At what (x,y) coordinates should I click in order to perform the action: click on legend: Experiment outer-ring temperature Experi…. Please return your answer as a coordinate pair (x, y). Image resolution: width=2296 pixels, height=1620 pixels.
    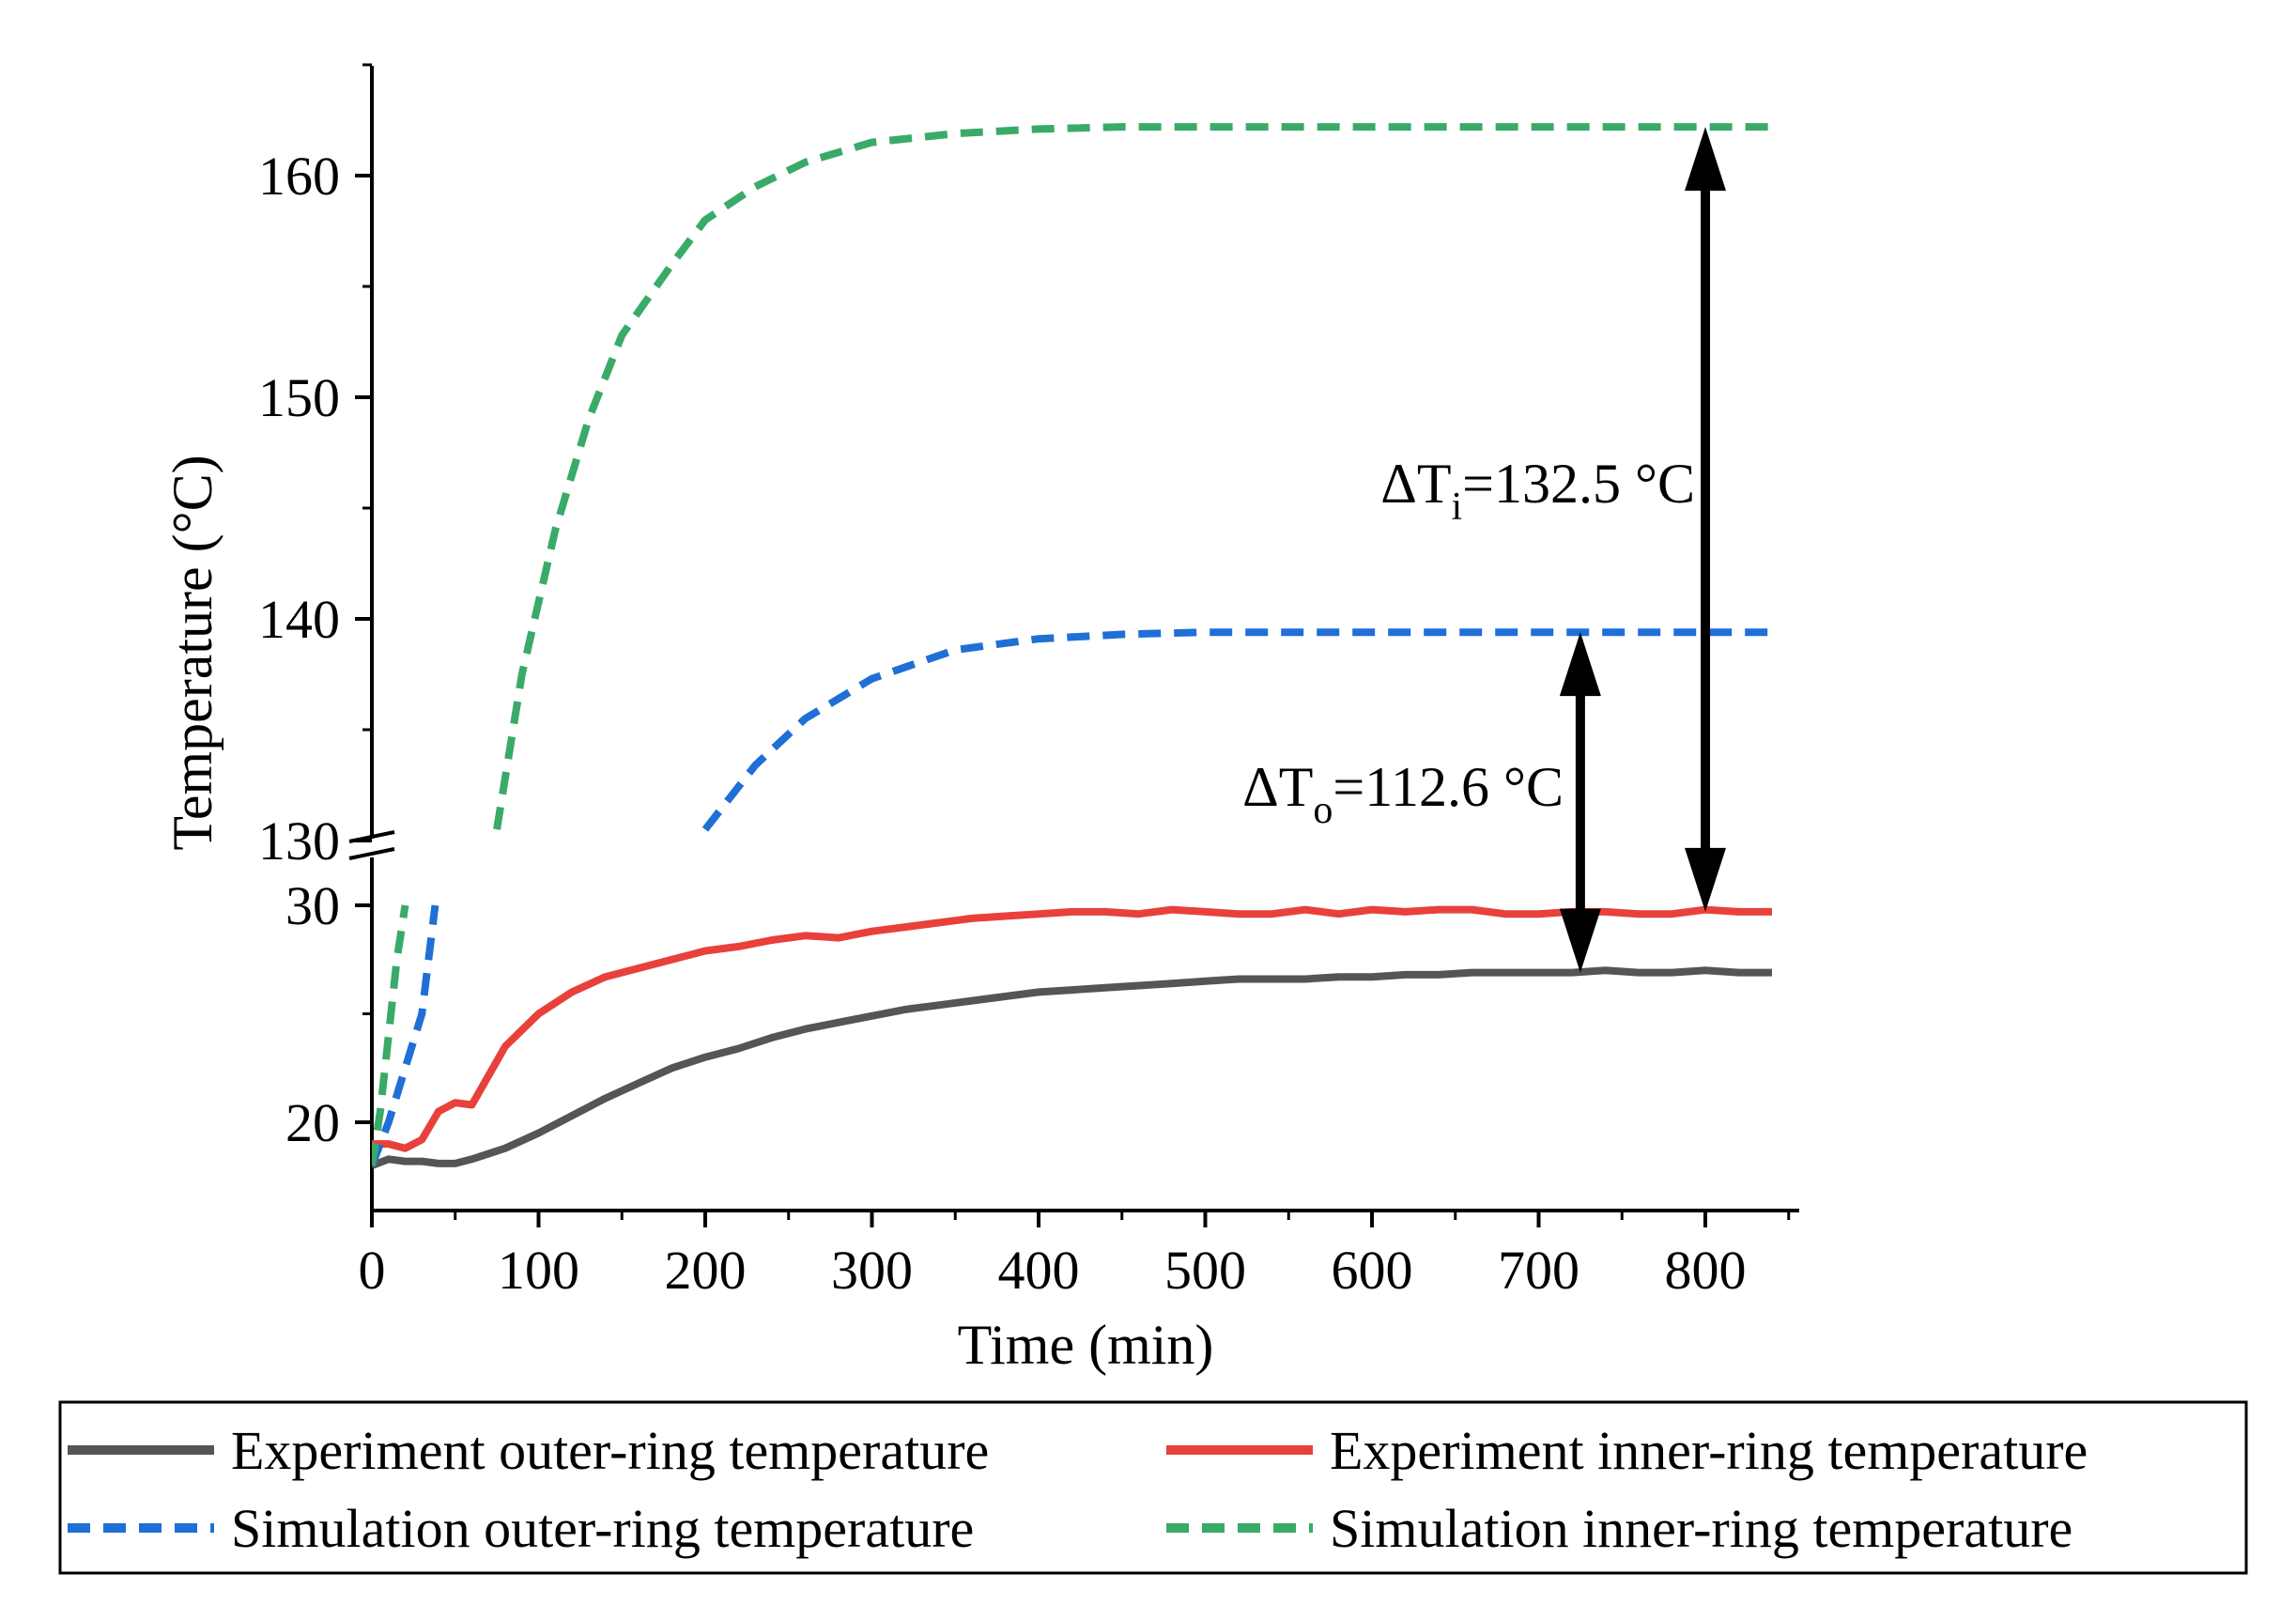
    Looking at the image, I should click on (1153, 1488).